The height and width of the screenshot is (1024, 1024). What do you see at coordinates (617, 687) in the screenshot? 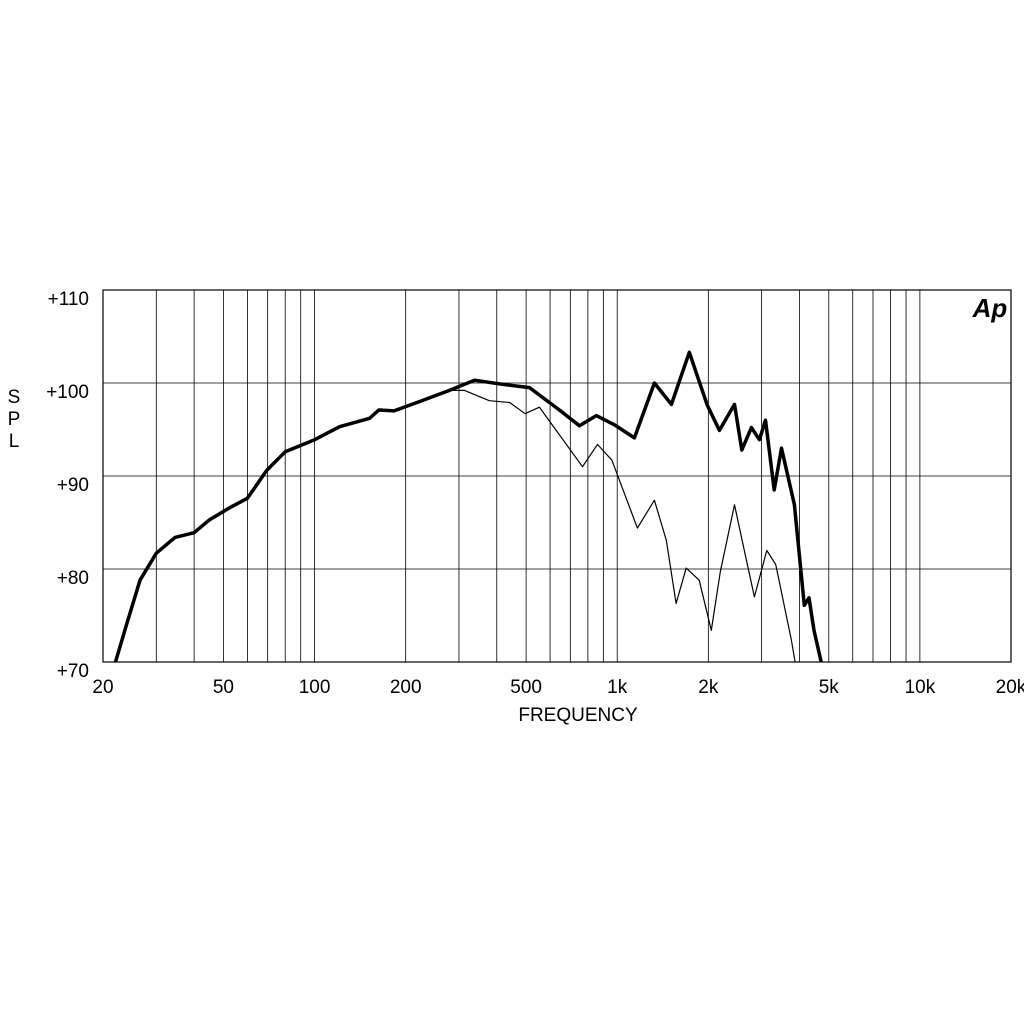
I see `x-tick-label: 1k` at bounding box center [617, 687].